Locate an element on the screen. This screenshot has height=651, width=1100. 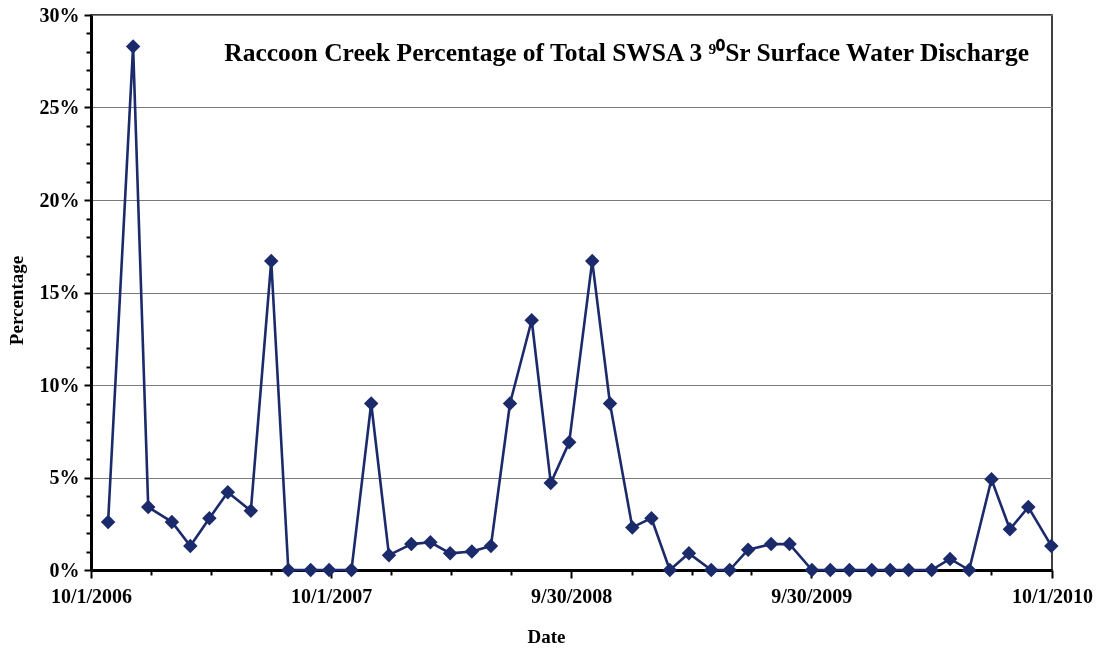
y-tick-label: 20% is located at coordinates (59, 199).